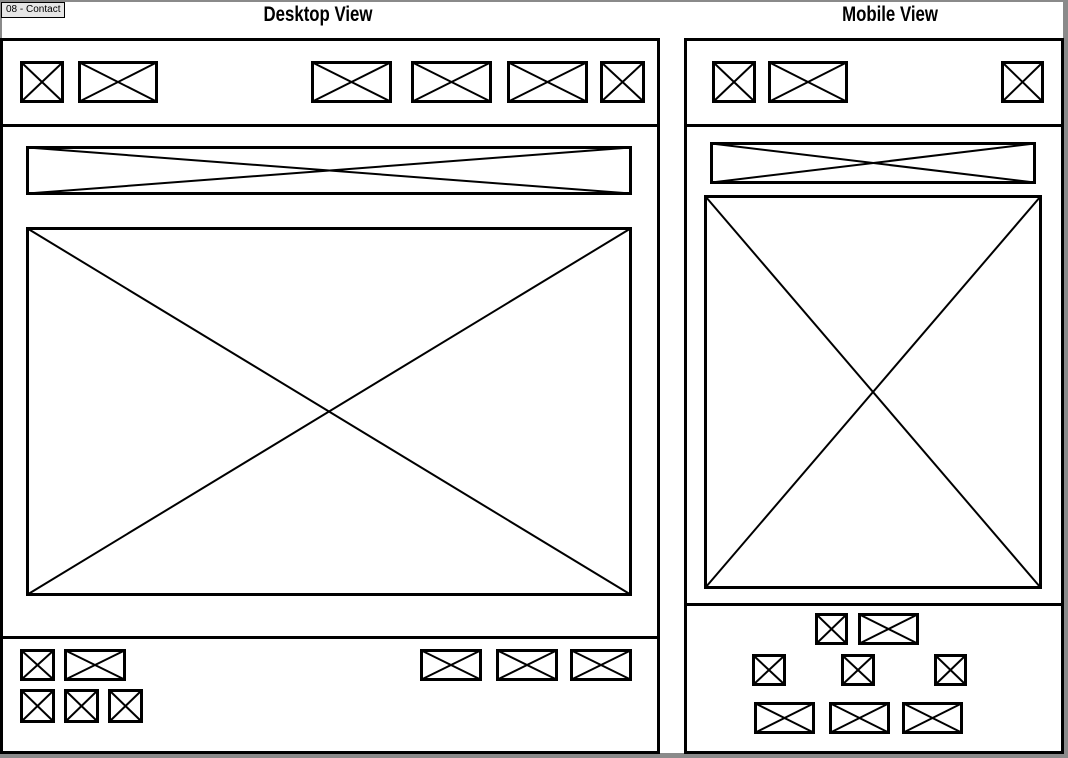 Image resolution: width=1068 pixels, height=758 pixels. What do you see at coordinates (330, 125) in the screenshot?
I see `desktop-header-divider` at bounding box center [330, 125].